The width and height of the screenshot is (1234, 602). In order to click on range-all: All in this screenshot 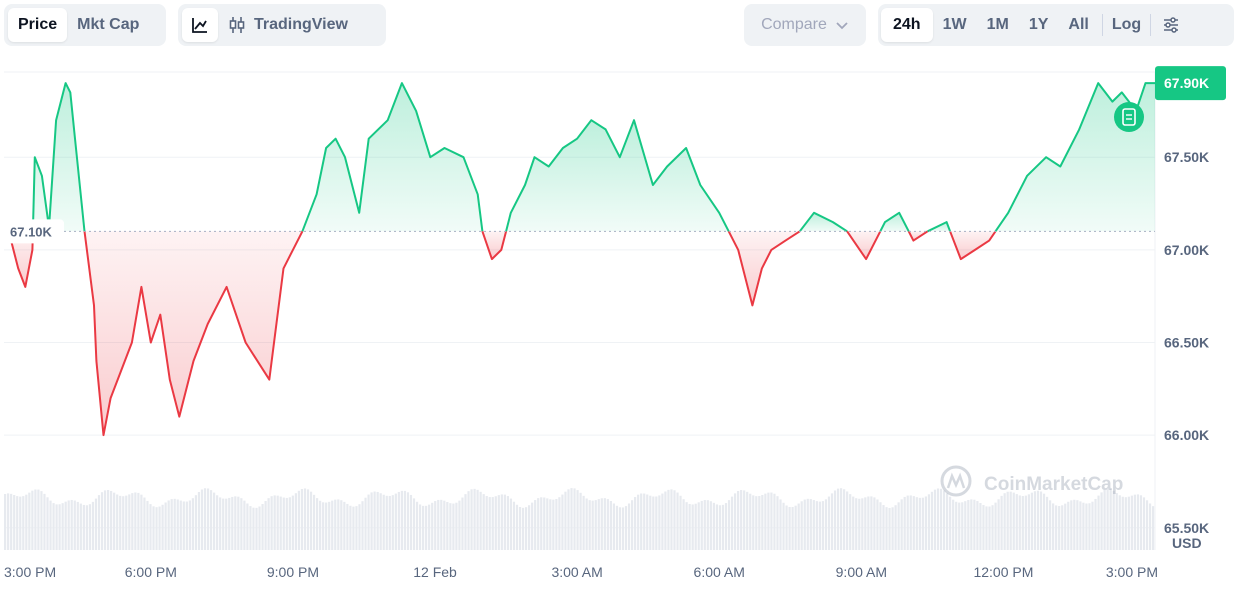, I will do `click(1078, 24)`.